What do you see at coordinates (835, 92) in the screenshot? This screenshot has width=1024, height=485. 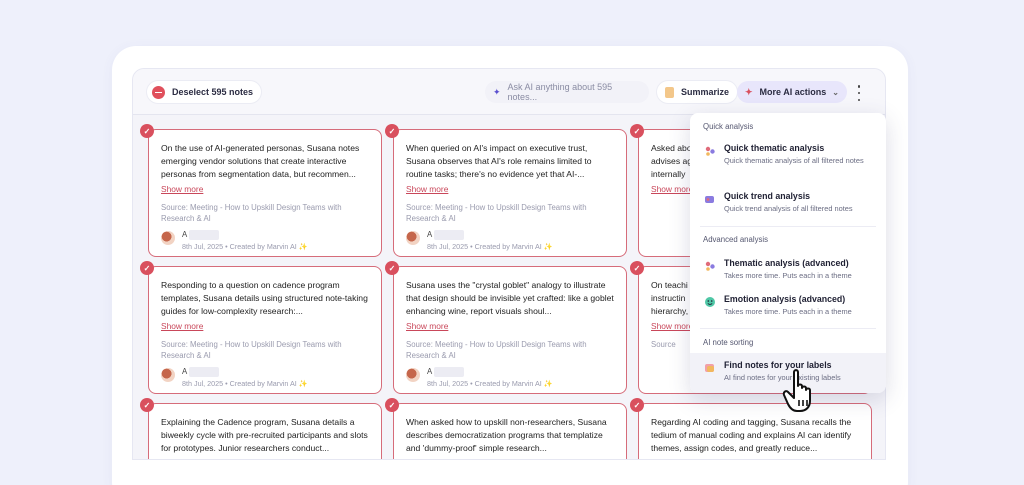 I see `chevron-down-icon: ⌄` at bounding box center [835, 92].